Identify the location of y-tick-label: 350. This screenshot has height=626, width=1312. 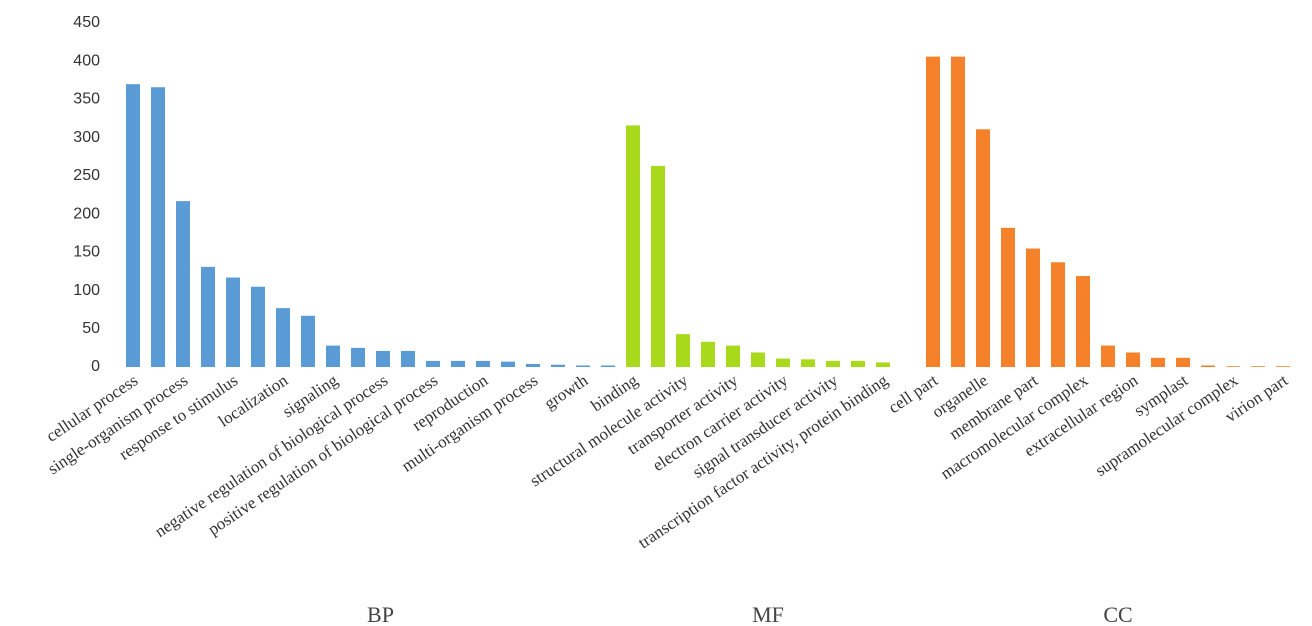
(86, 99).